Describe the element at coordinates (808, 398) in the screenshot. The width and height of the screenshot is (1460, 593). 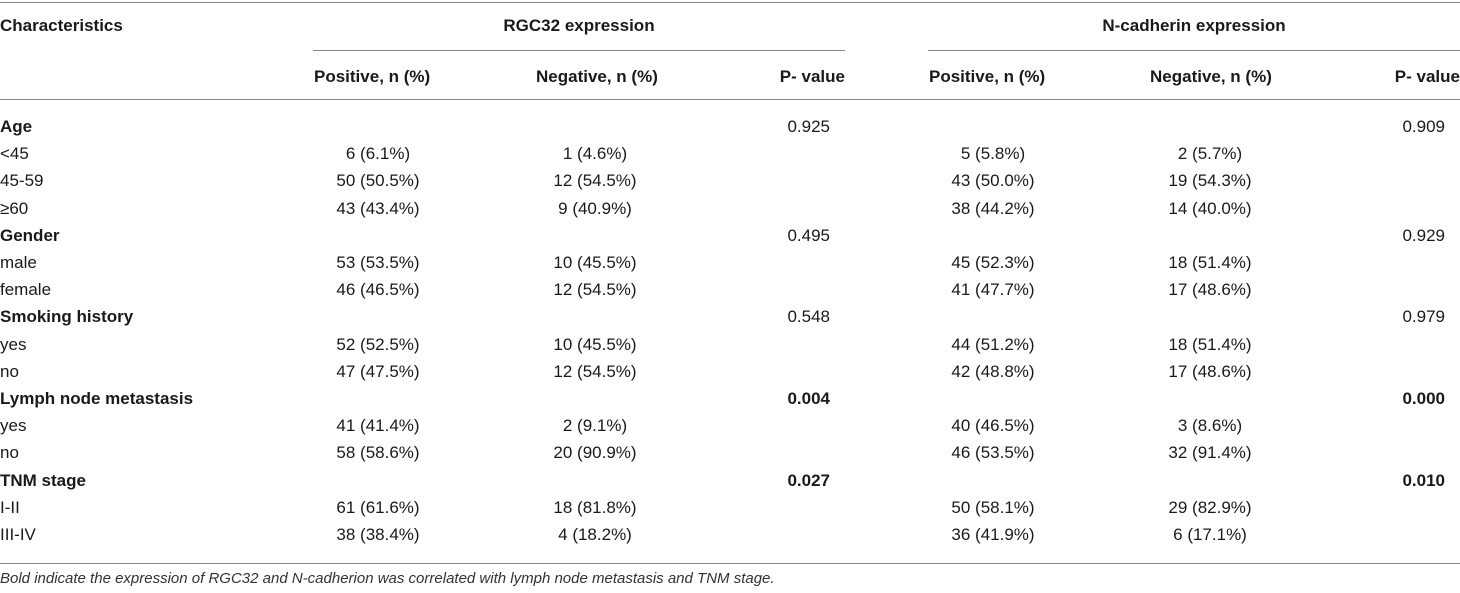
I see `rgc32-pvalue-cell: 0.004` at that location.